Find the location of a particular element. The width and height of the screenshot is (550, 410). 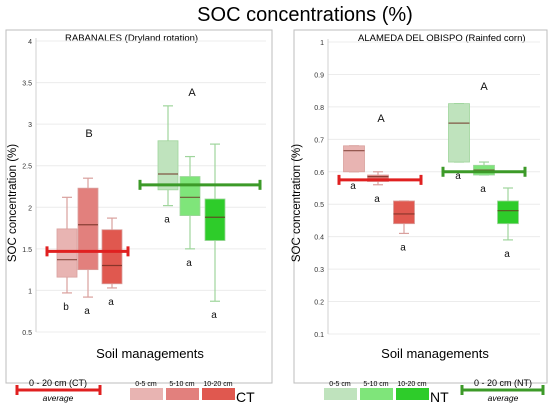

figure-title: SOC concentrations (%) is located at coordinates (305, 15).